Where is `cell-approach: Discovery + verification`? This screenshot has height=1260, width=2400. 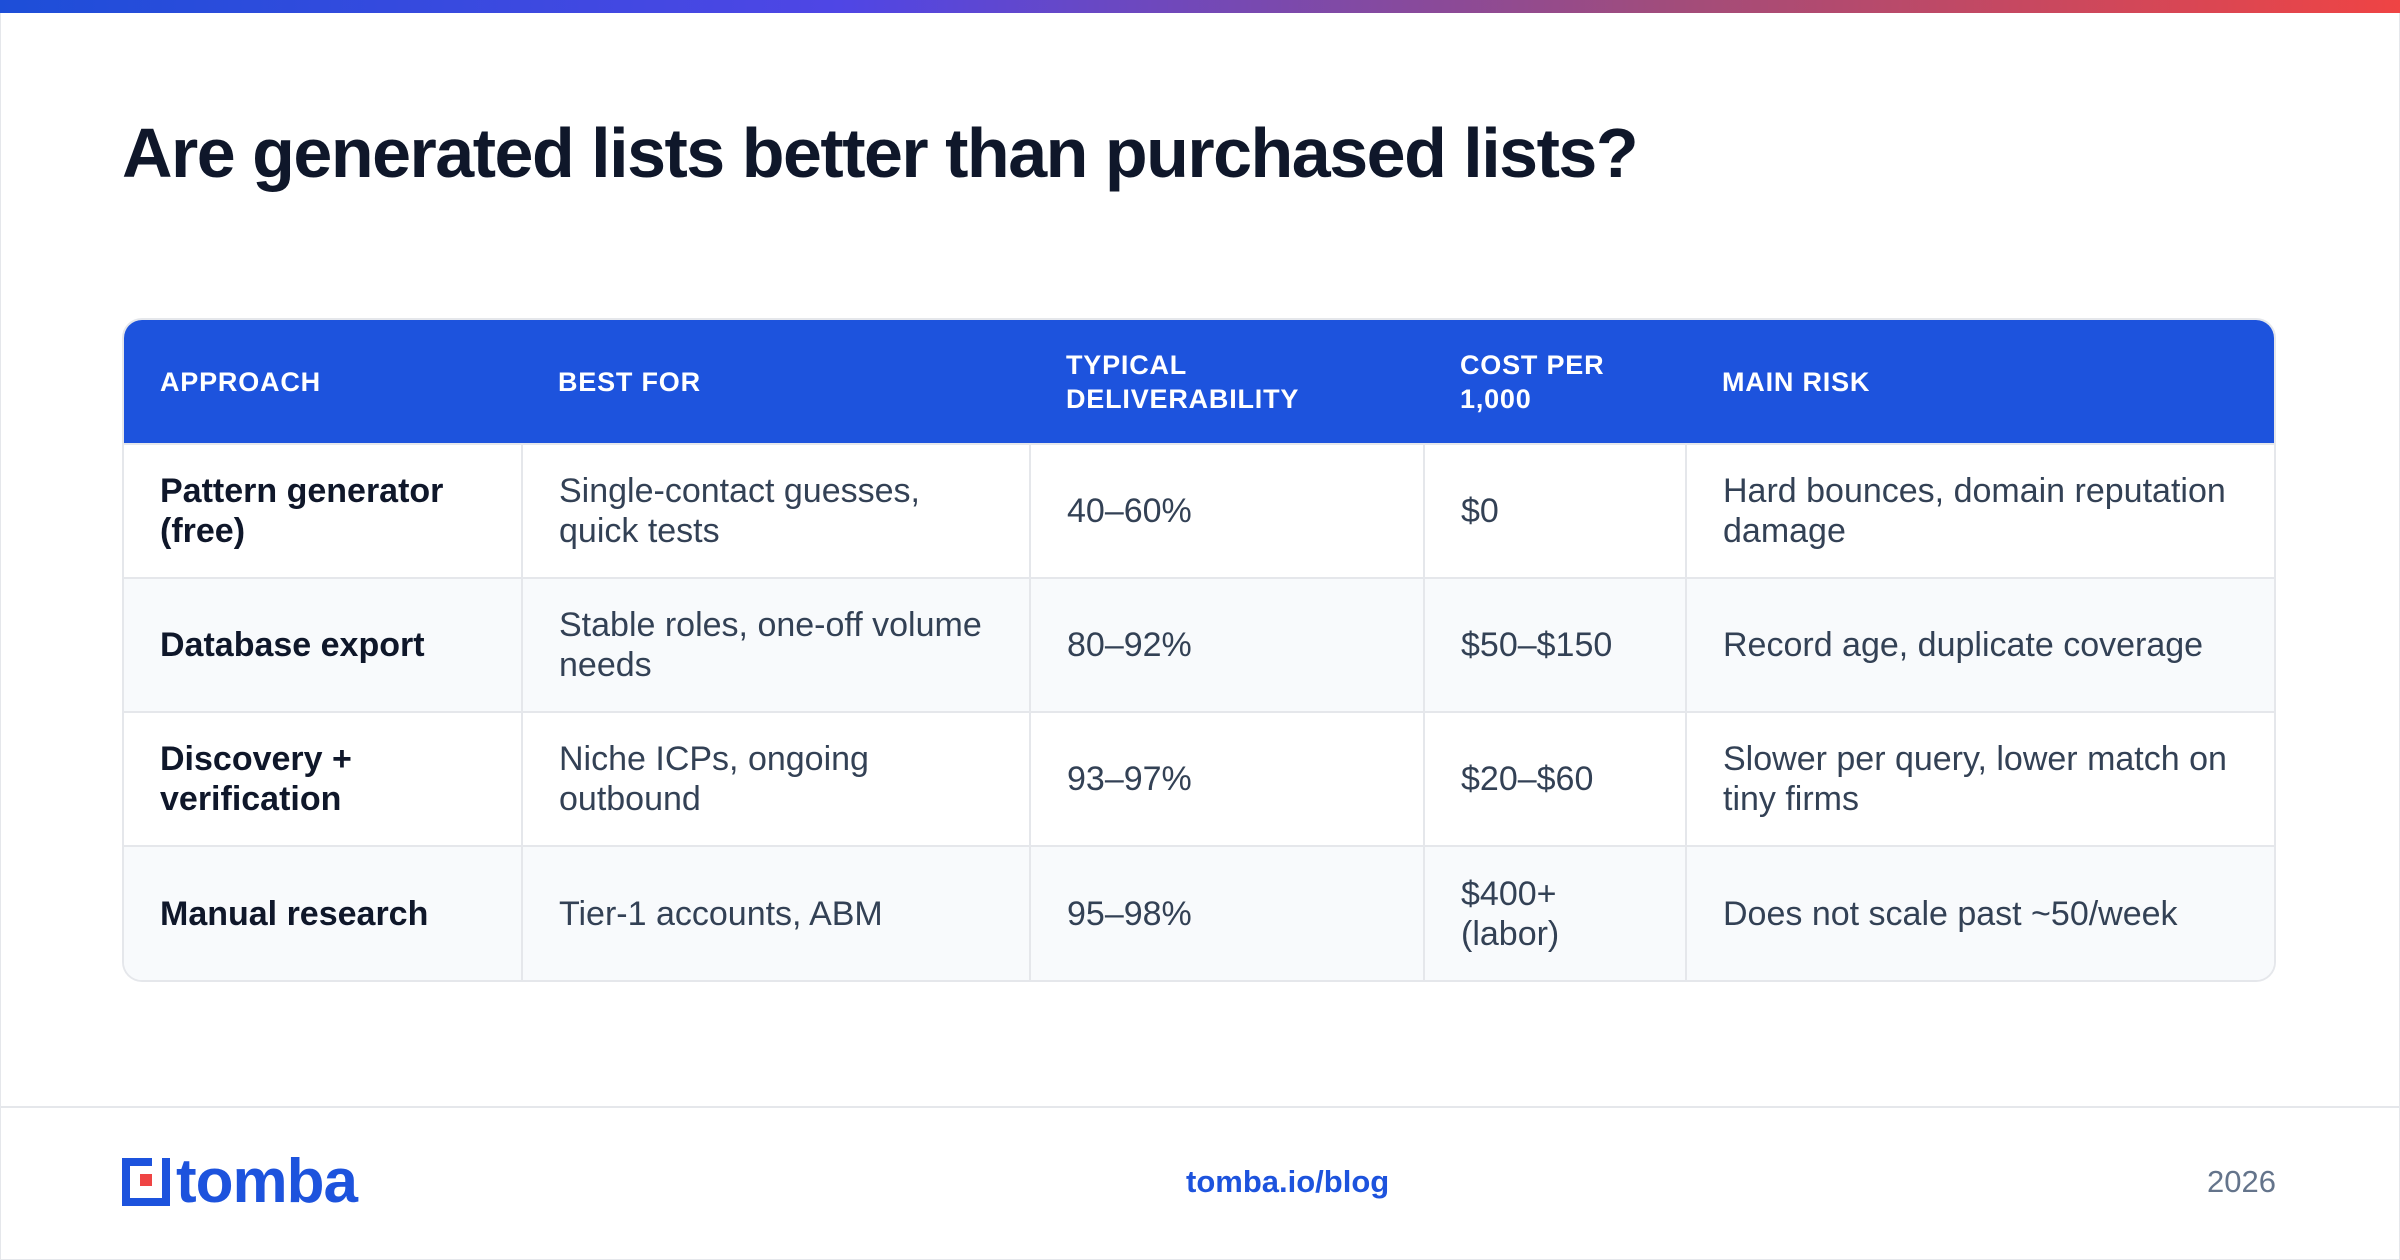 cell-approach: Discovery + verification is located at coordinates (323, 778).